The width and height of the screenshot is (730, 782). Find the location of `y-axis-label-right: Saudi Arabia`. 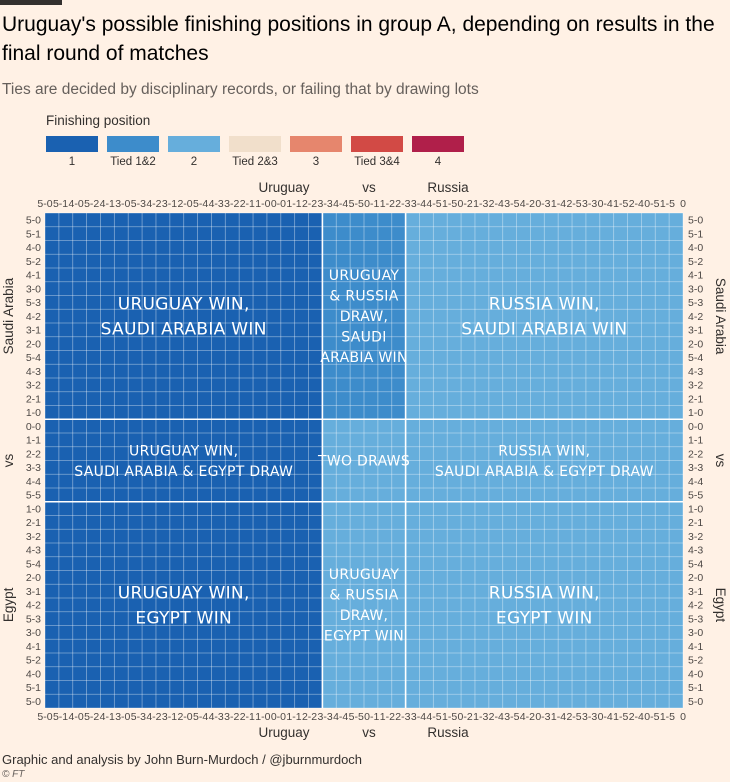

y-axis-label-right: Saudi Arabia is located at coordinates (720, 316).